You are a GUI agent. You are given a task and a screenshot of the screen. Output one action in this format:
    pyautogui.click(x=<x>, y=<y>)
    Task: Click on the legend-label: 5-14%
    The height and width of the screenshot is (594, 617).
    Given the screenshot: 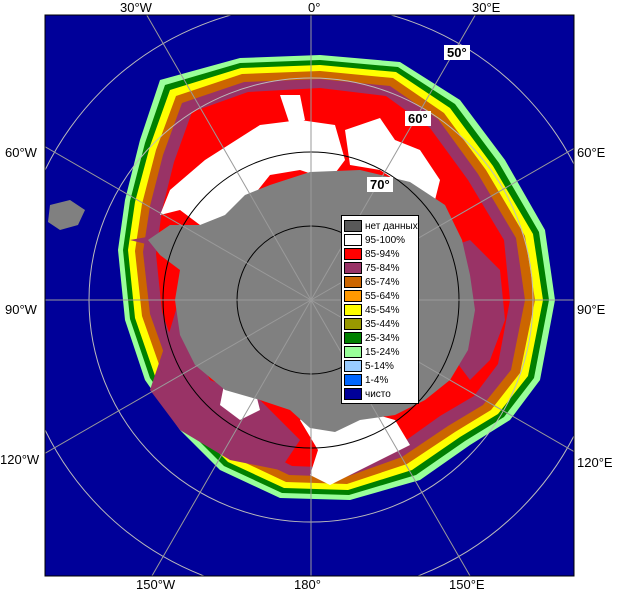 What is the action you would take?
    pyautogui.click(x=379, y=366)
    